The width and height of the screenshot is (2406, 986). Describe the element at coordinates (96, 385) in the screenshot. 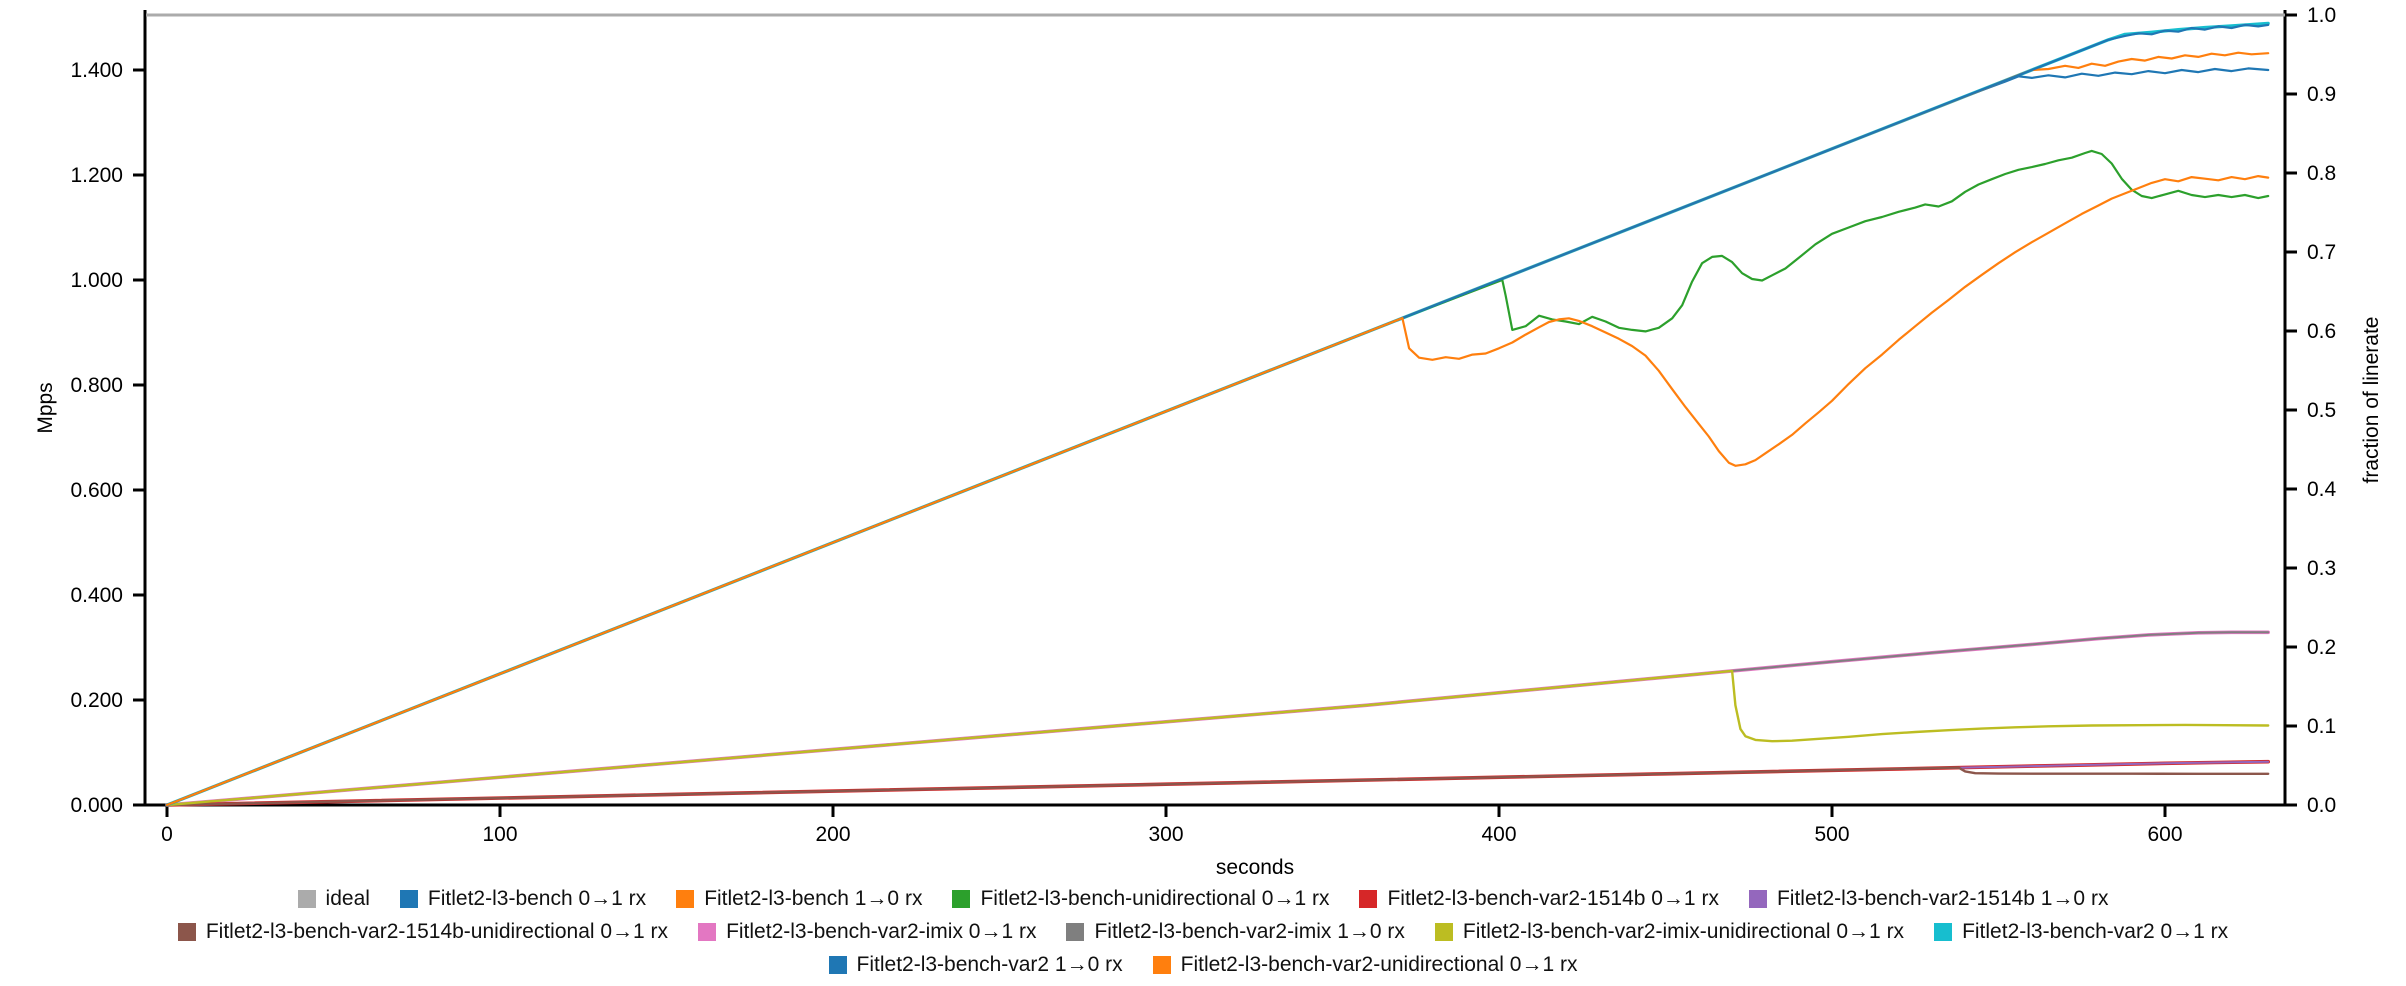

I see `y-tick-label-left: 0.800` at that location.